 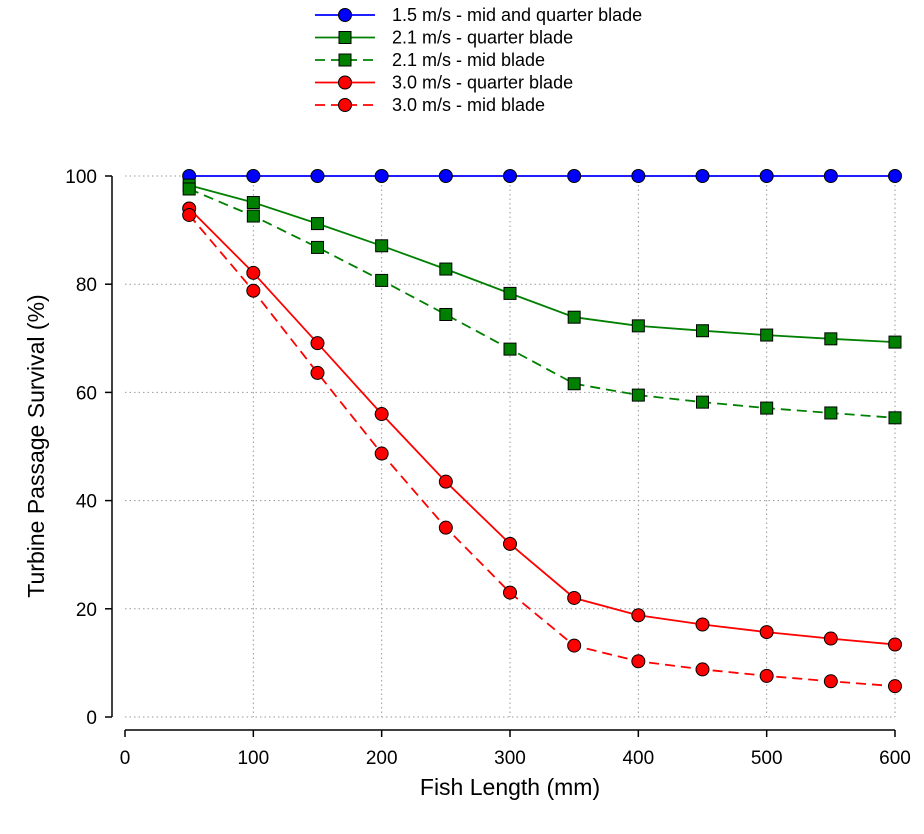 I want to click on y-tick-label: 0, so click(x=91, y=718).